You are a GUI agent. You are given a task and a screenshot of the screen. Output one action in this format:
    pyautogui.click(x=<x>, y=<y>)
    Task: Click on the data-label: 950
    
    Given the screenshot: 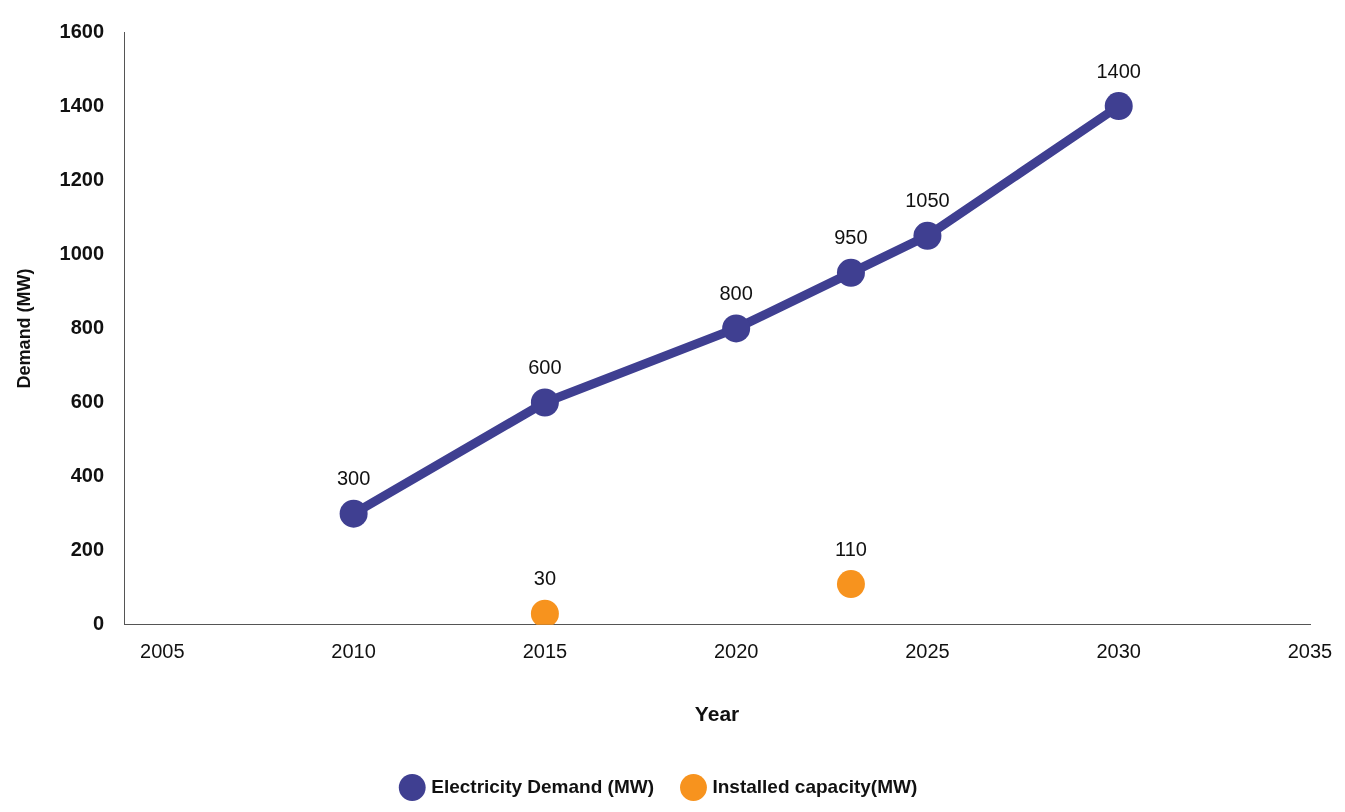 What is the action you would take?
    pyautogui.click(x=851, y=237)
    